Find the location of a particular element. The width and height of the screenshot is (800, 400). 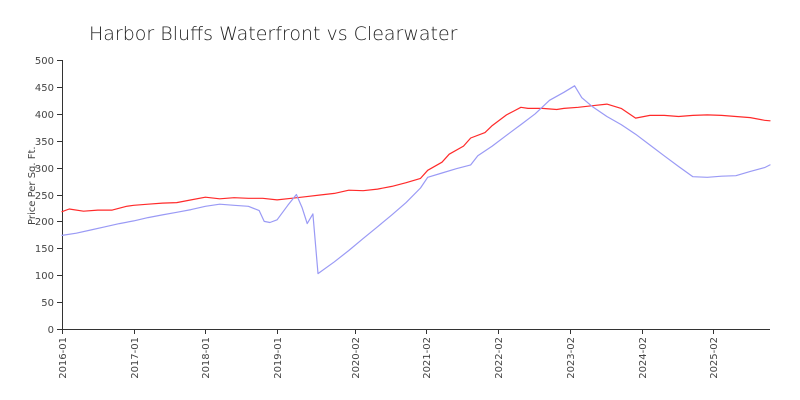

y-tick-label: 50 is located at coordinates (47, 303).